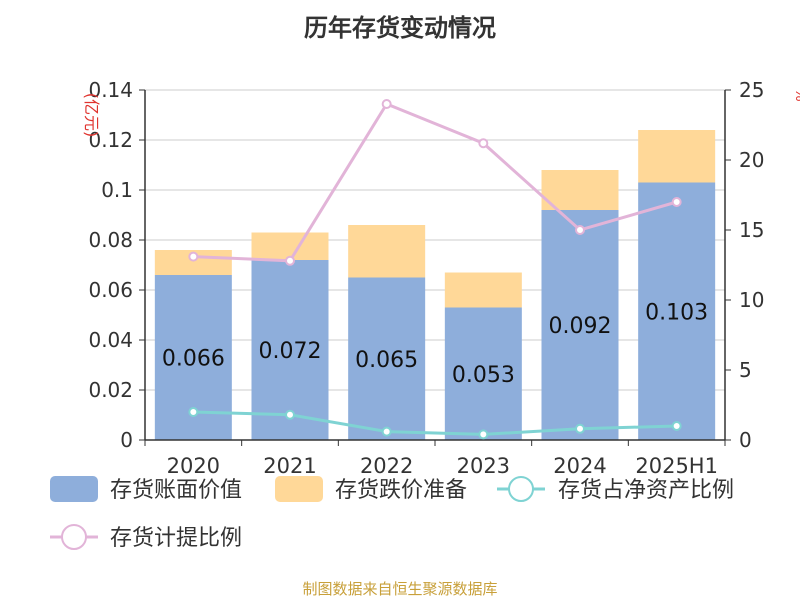 This screenshot has width=800, height=600. What do you see at coordinates (110, 390) in the screenshot?
I see `left-axis-tick-label: 0.02` at bounding box center [110, 390].